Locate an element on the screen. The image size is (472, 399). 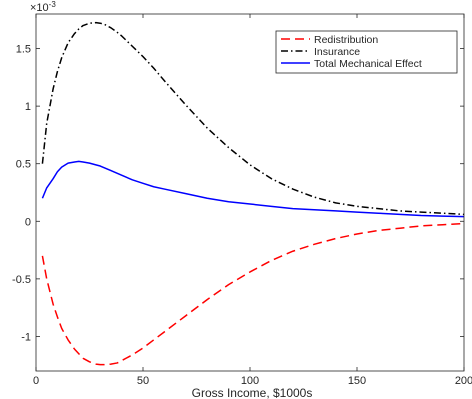
y-axis-multiplier-exponent: -3 is located at coordinates (53, 4).